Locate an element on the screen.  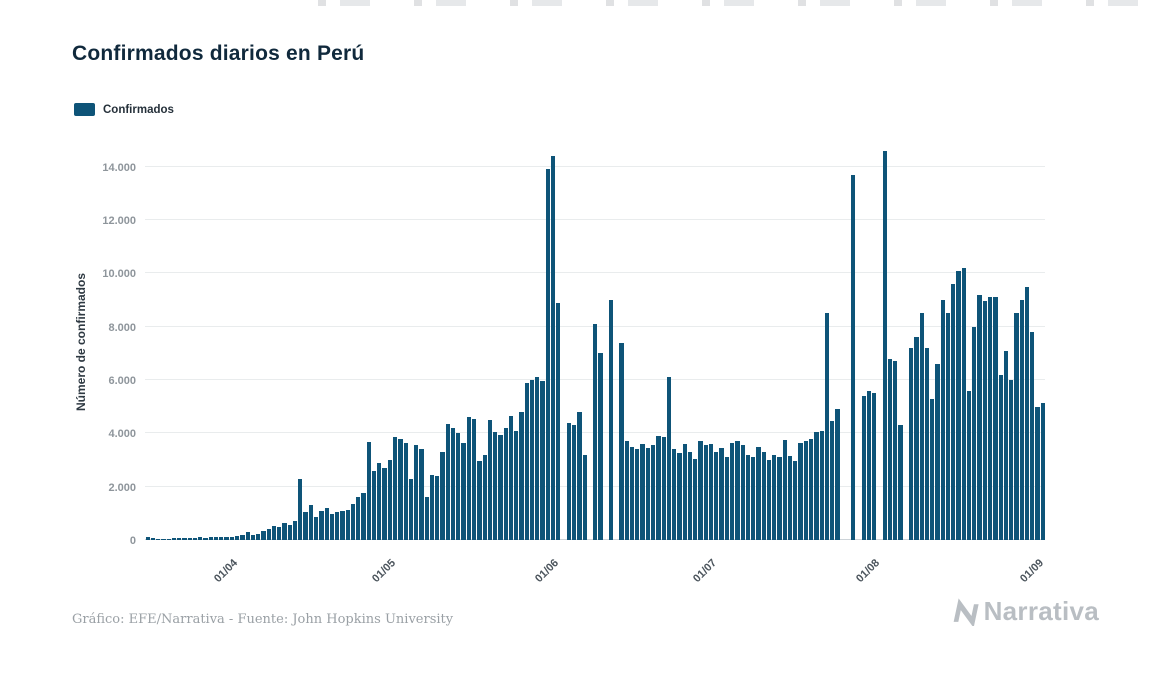
legend-item-confirmados: Confirmados is located at coordinates (124, 109).